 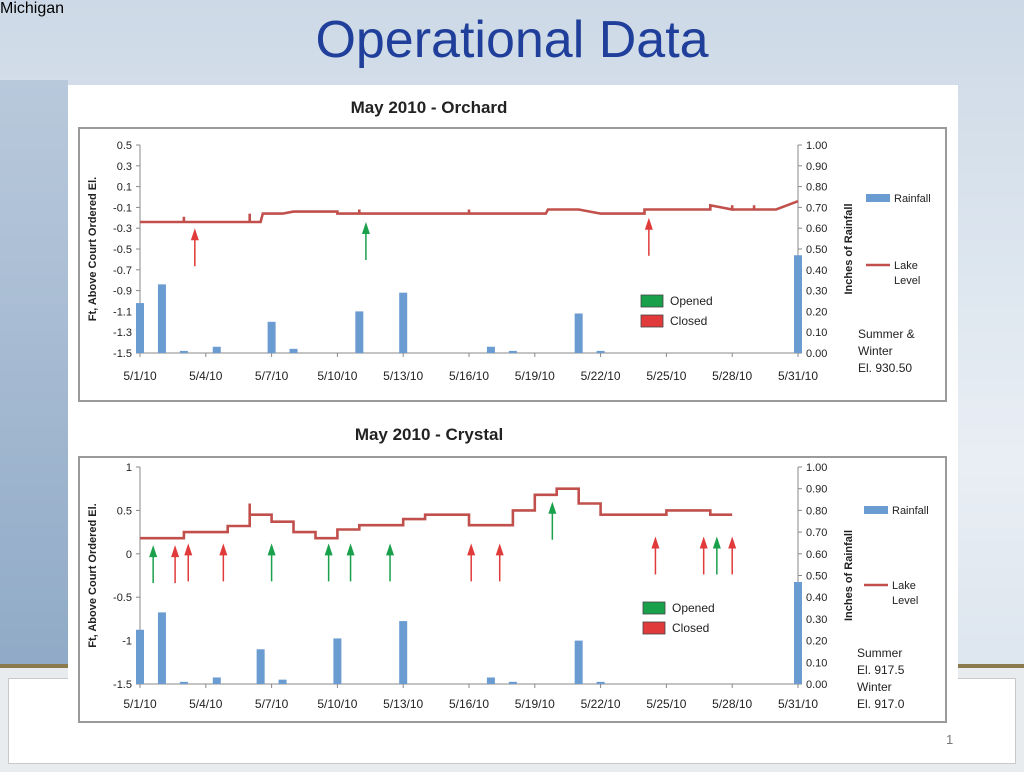 I want to click on y-tick-label: -1, so click(x=127, y=642).